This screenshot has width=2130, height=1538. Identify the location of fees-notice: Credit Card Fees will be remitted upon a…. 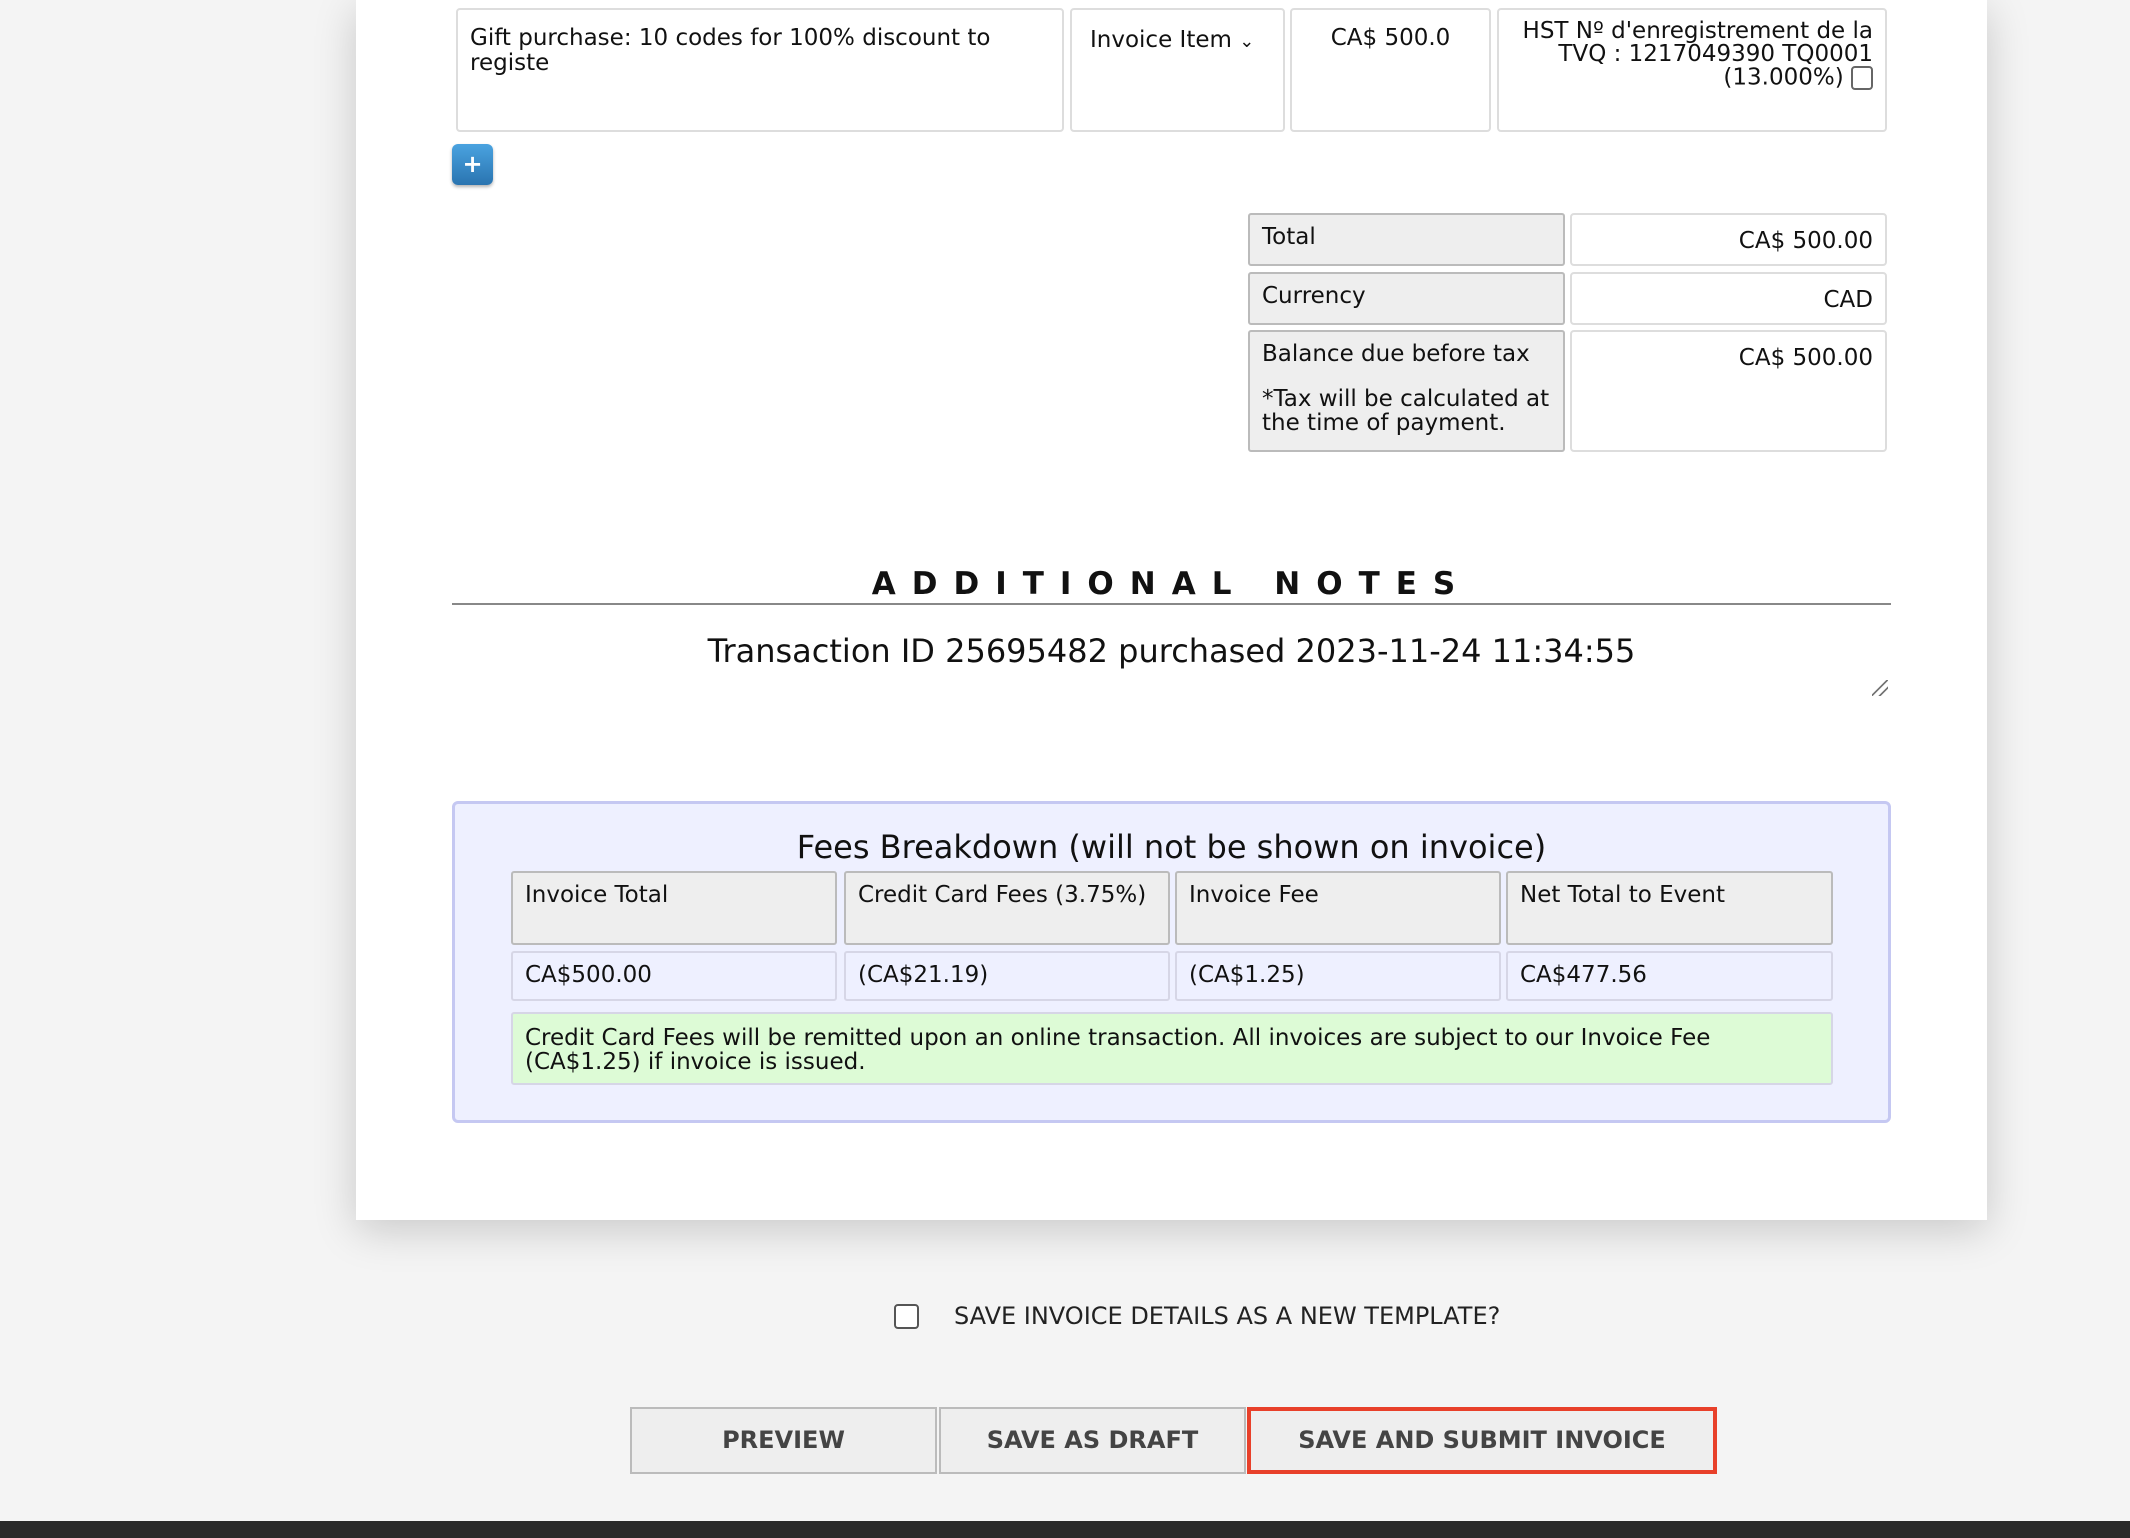
(1172, 1048).